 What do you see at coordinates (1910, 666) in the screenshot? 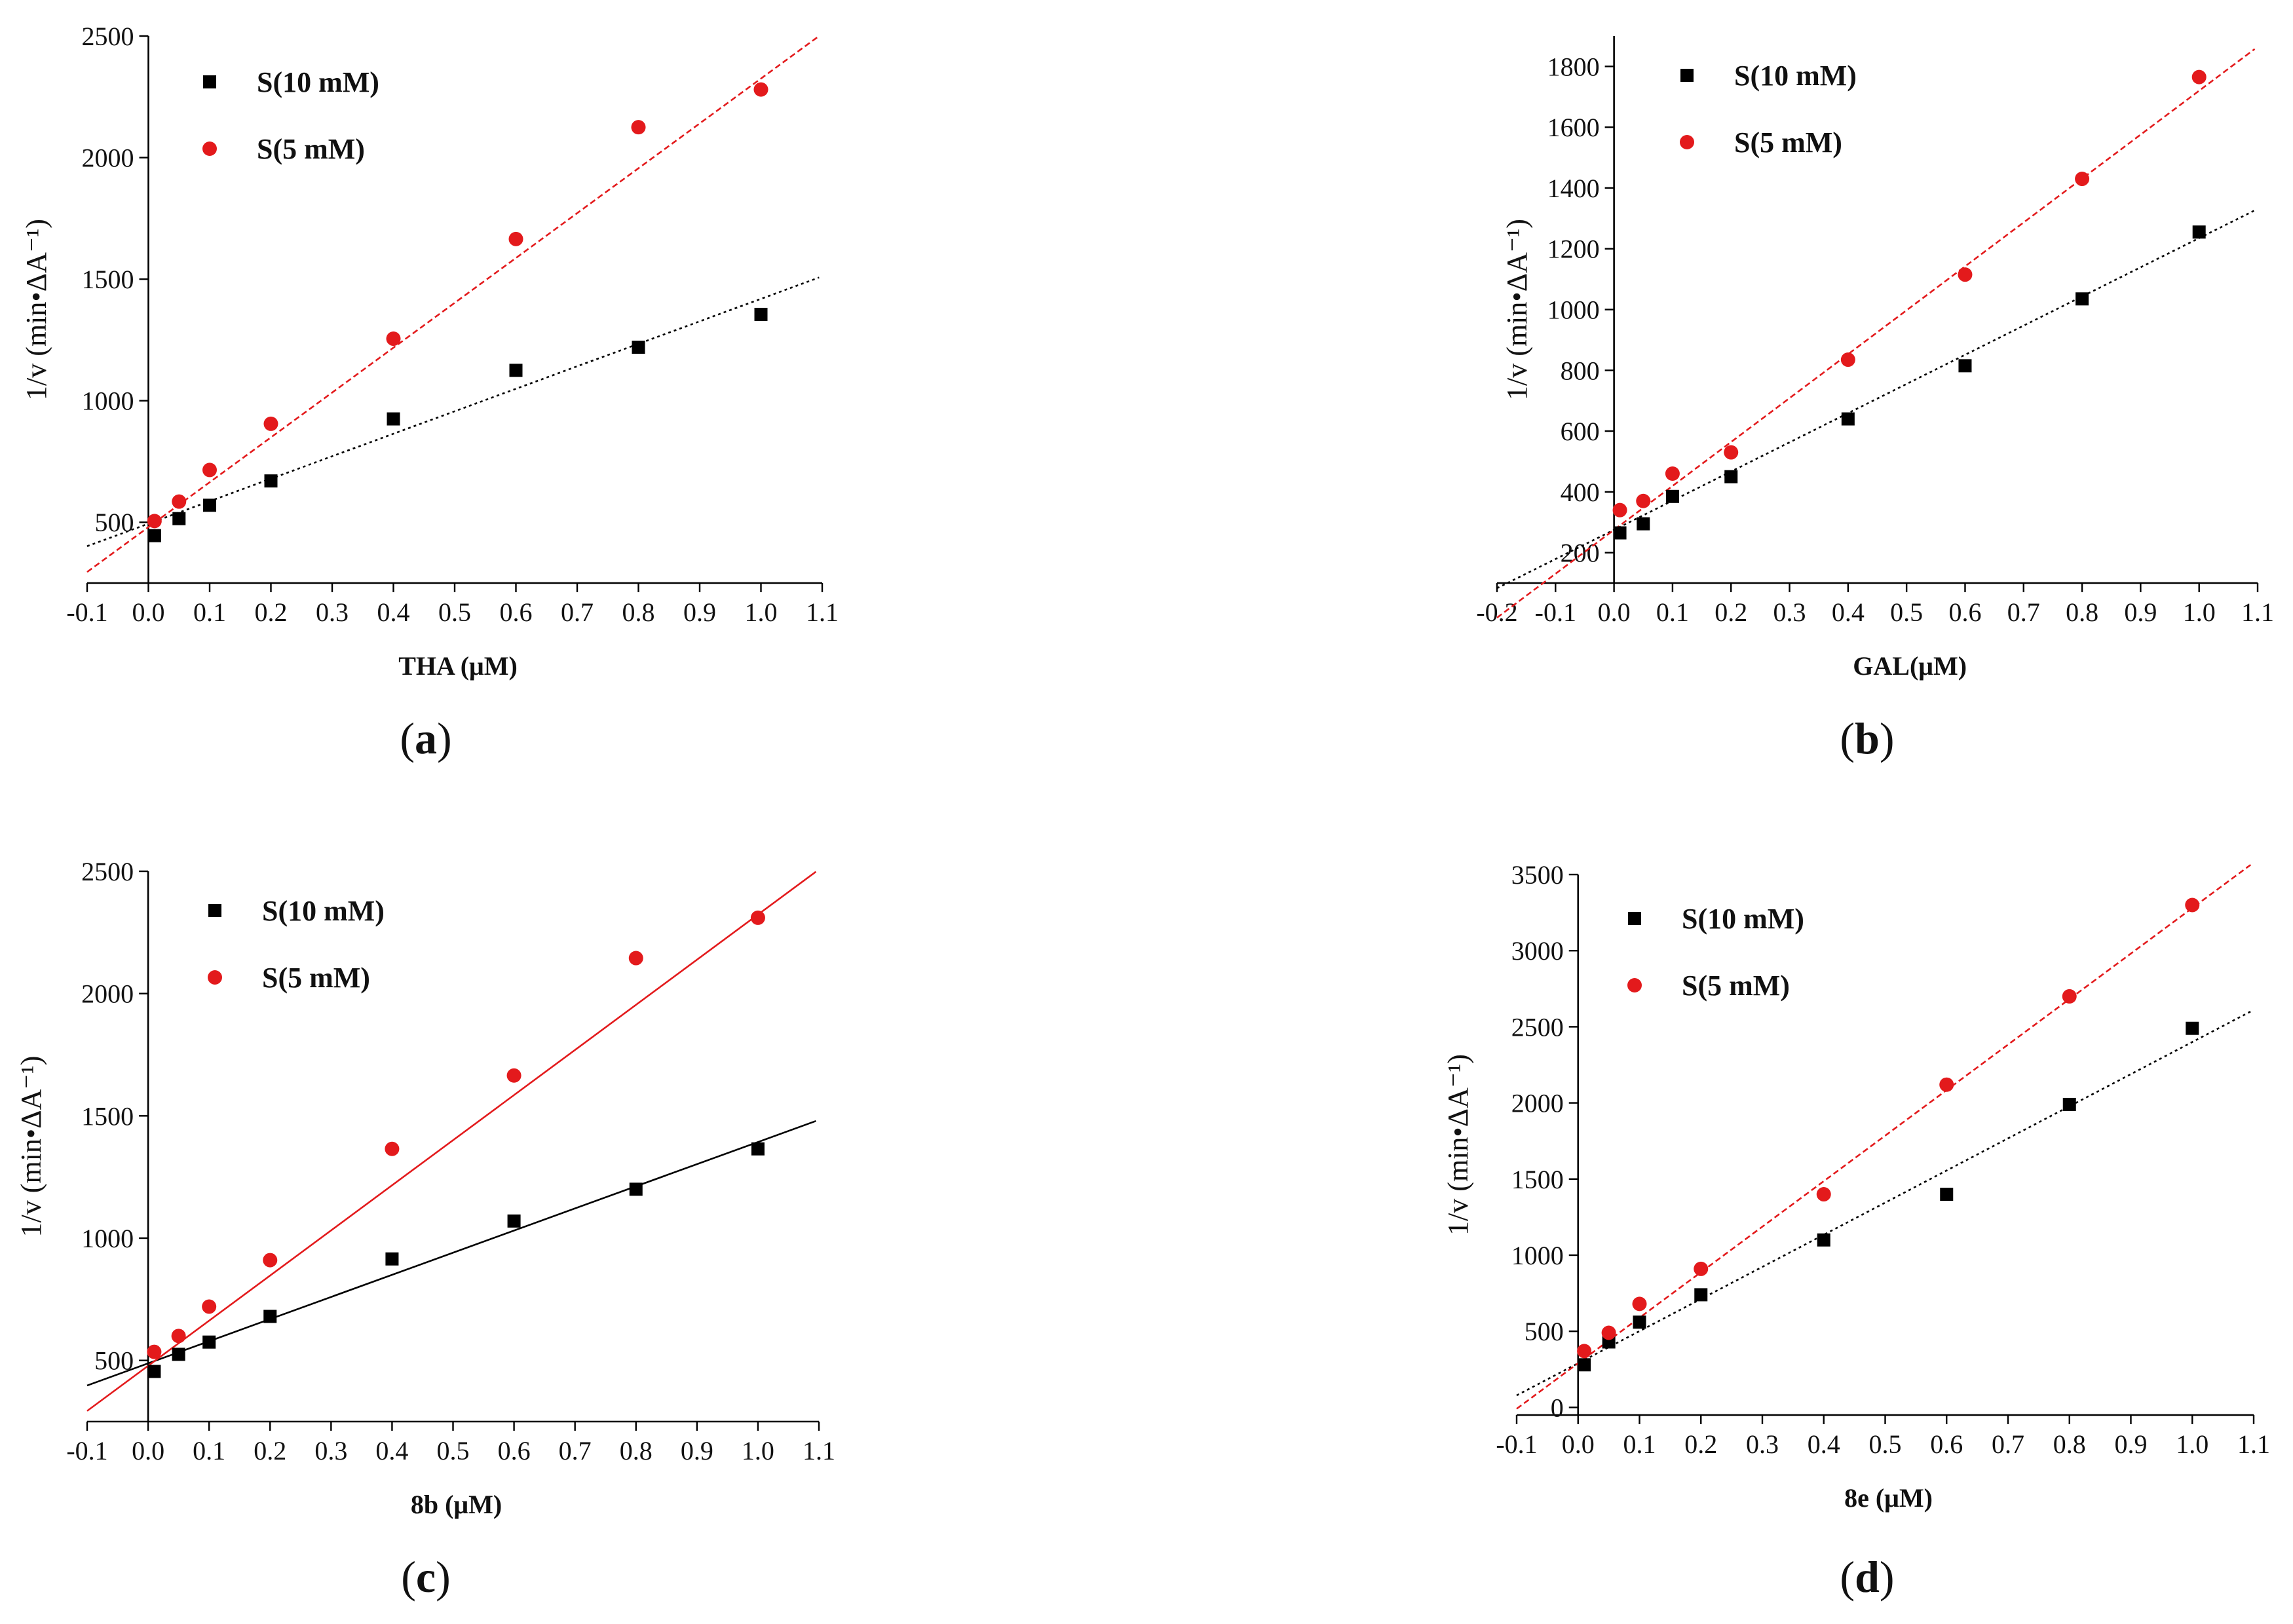
I see `x-axis-title: GAL(μM)` at bounding box center [1910, 666].